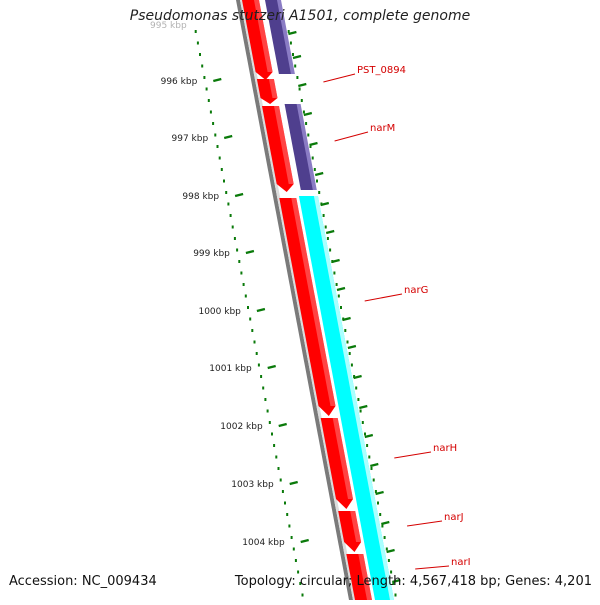 The height and width of the screenshot is (605, 600). I want to click on gene-label-pst_0894: PST_0894, so click(381, 70).